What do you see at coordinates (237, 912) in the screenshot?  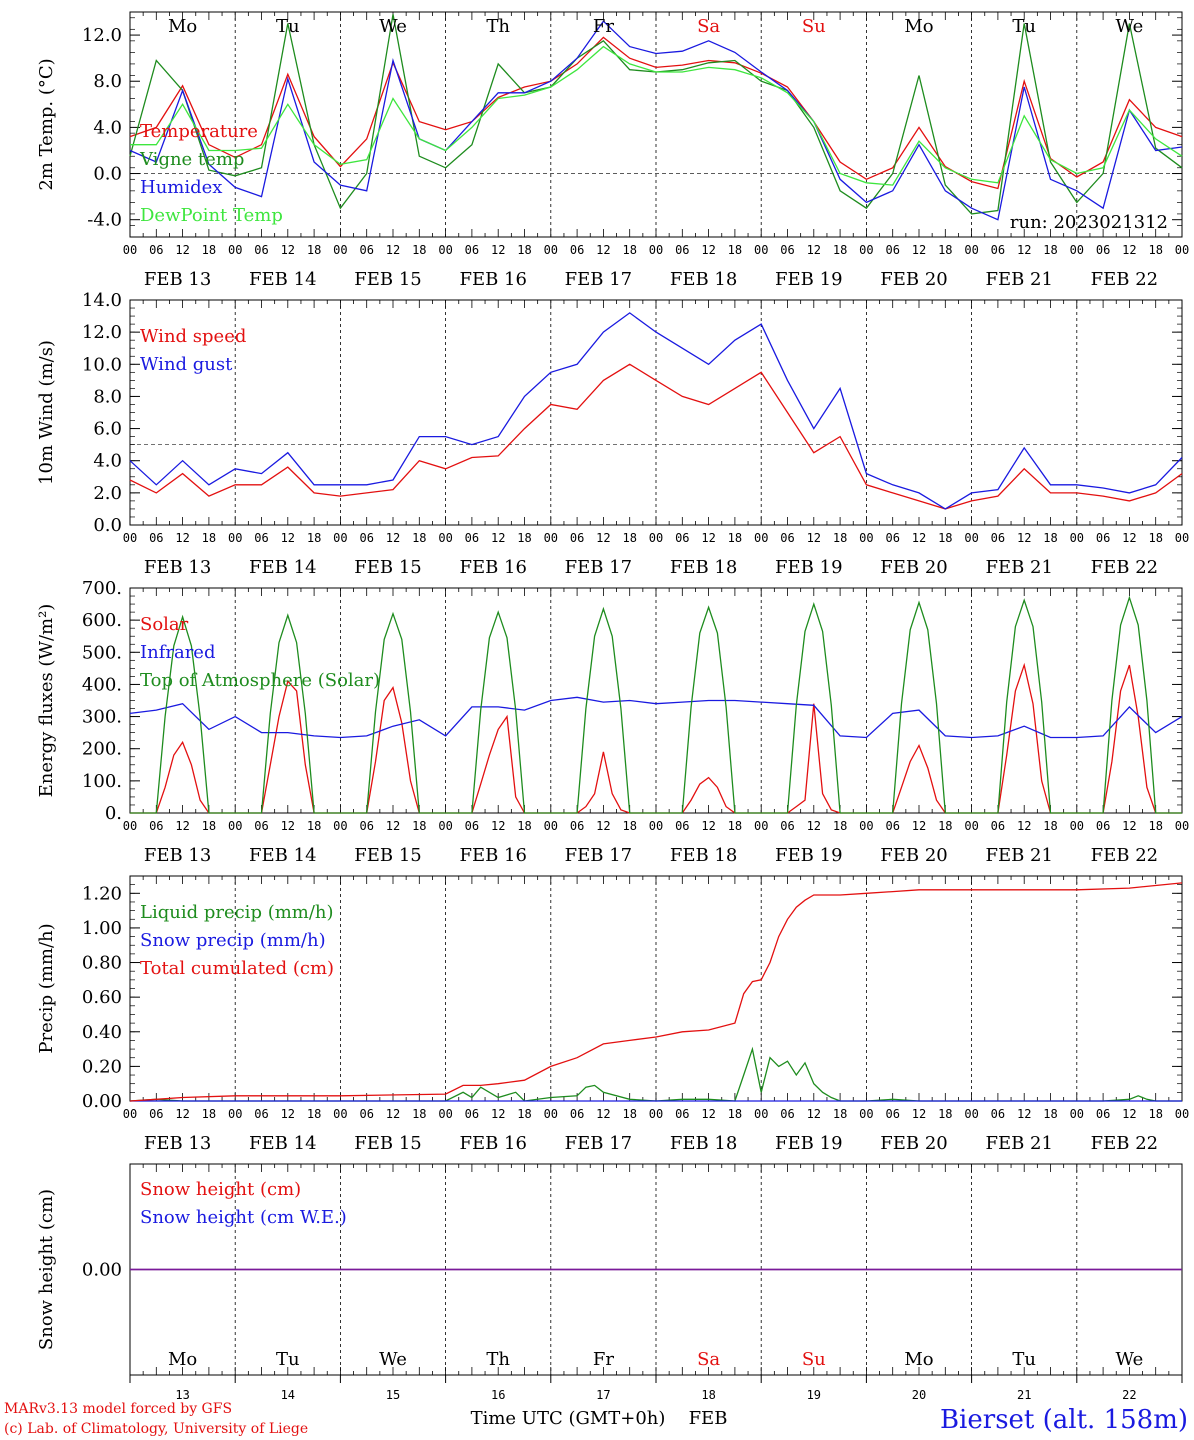 I see `legend-entry: Liquid precip (mm/h)` at bounding box center [237, 912].